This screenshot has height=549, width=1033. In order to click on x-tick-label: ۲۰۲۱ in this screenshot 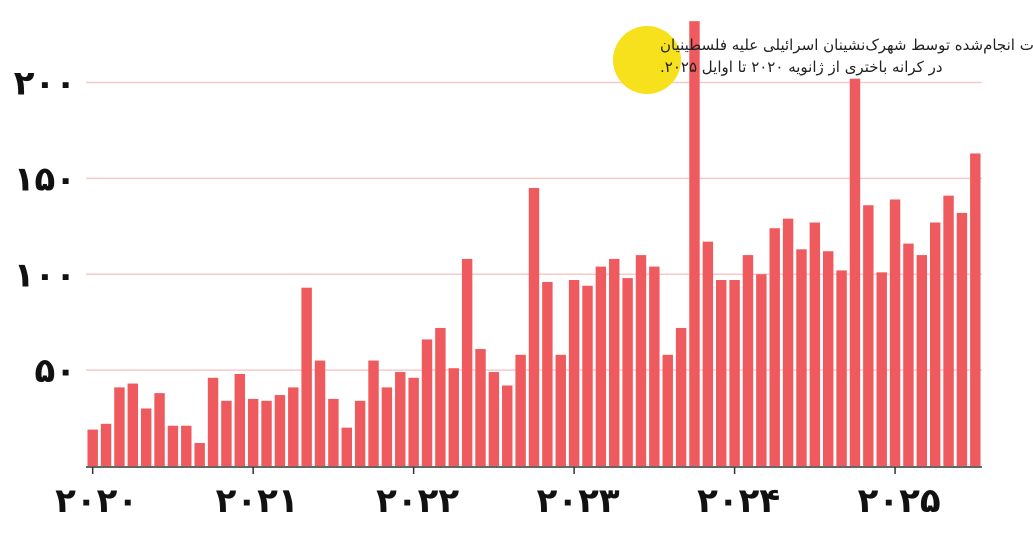, I will do `click(257, 501)`.